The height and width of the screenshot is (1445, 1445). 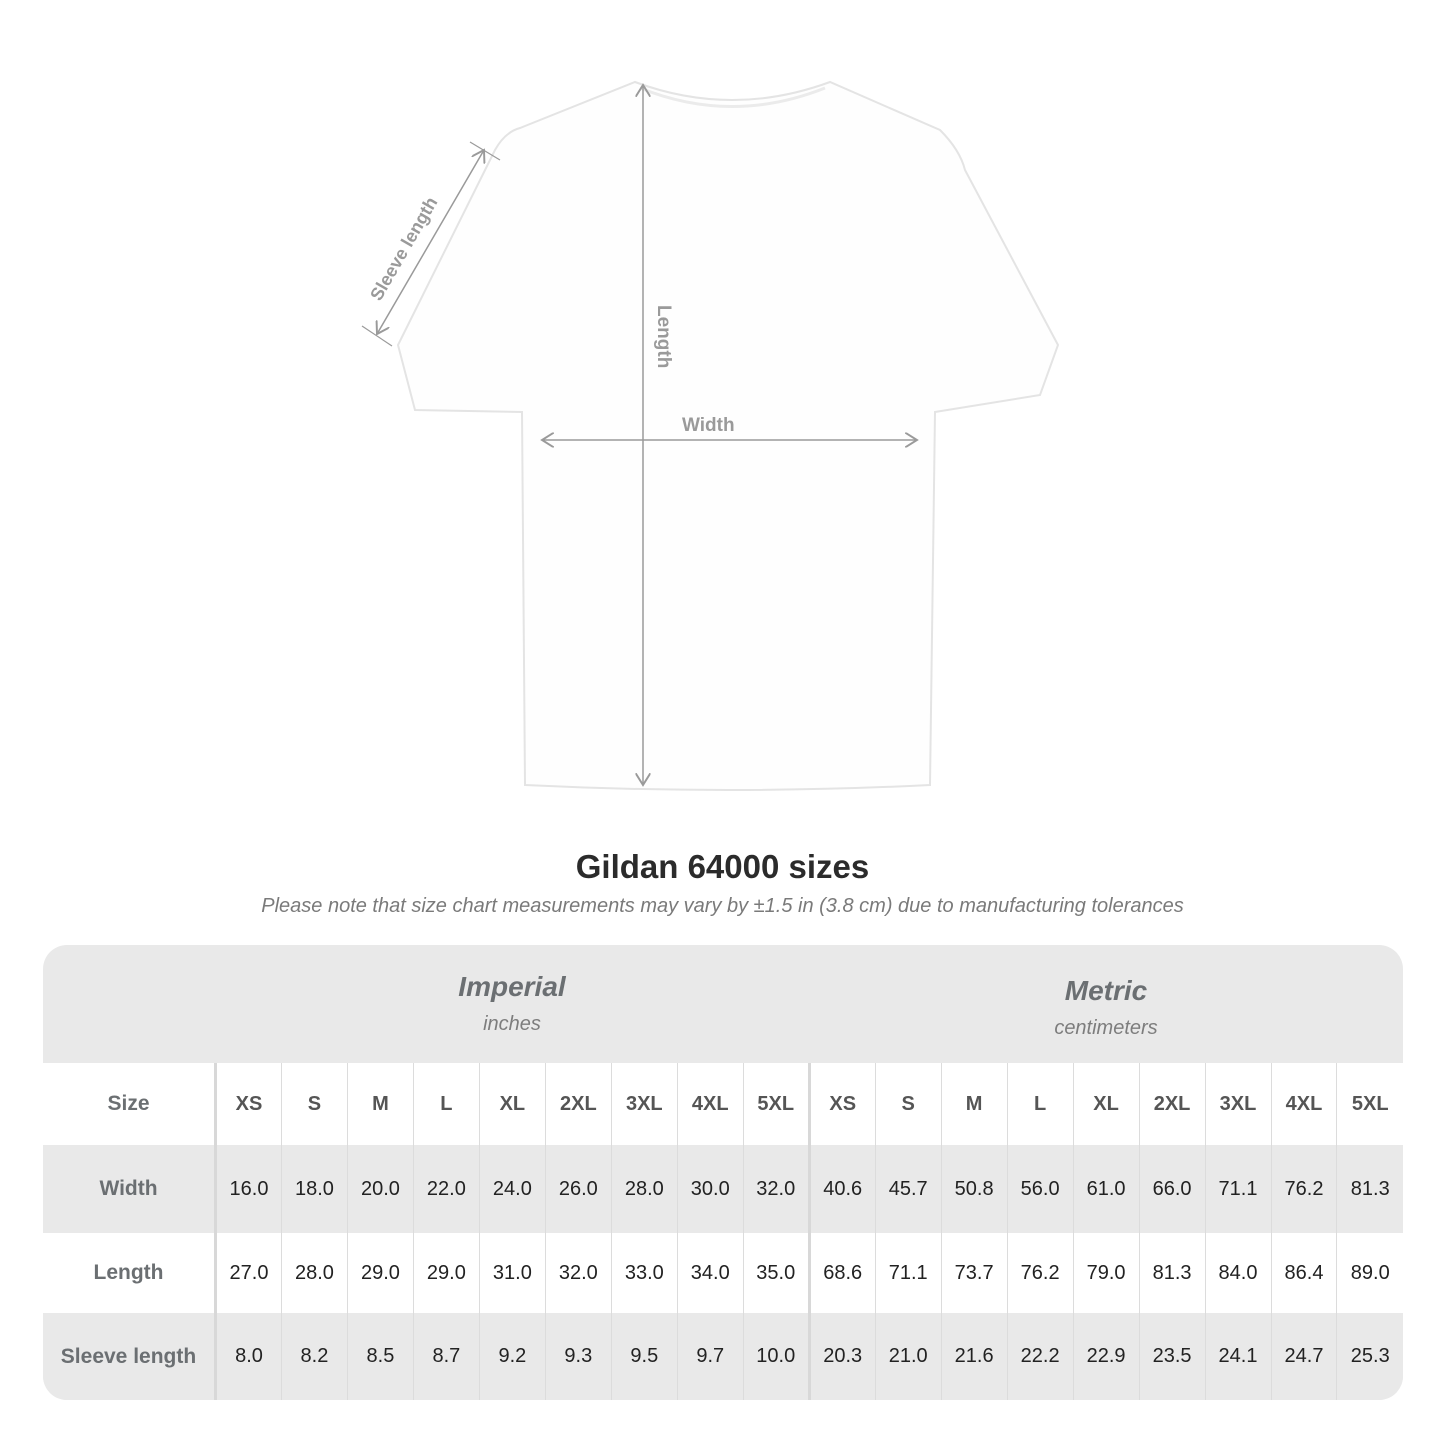 What do you see at coordinates (1106, 1028) in the screenshot?
I see `metric-unit: centimeters` at bounding box center [1106, 1028].